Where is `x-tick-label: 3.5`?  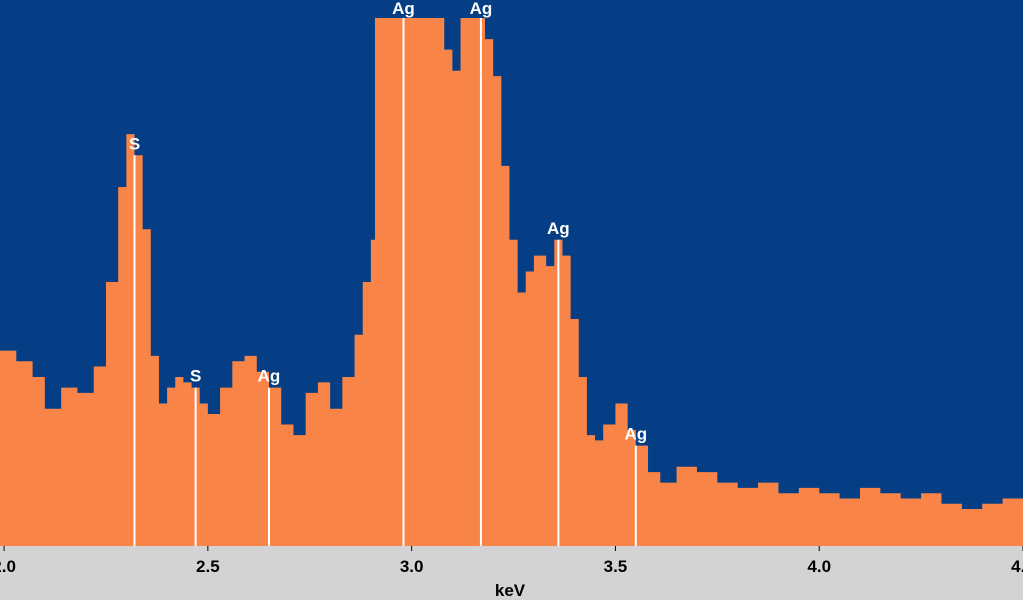
x-tick-label: 3.5 is located at coordinates (616, 566).